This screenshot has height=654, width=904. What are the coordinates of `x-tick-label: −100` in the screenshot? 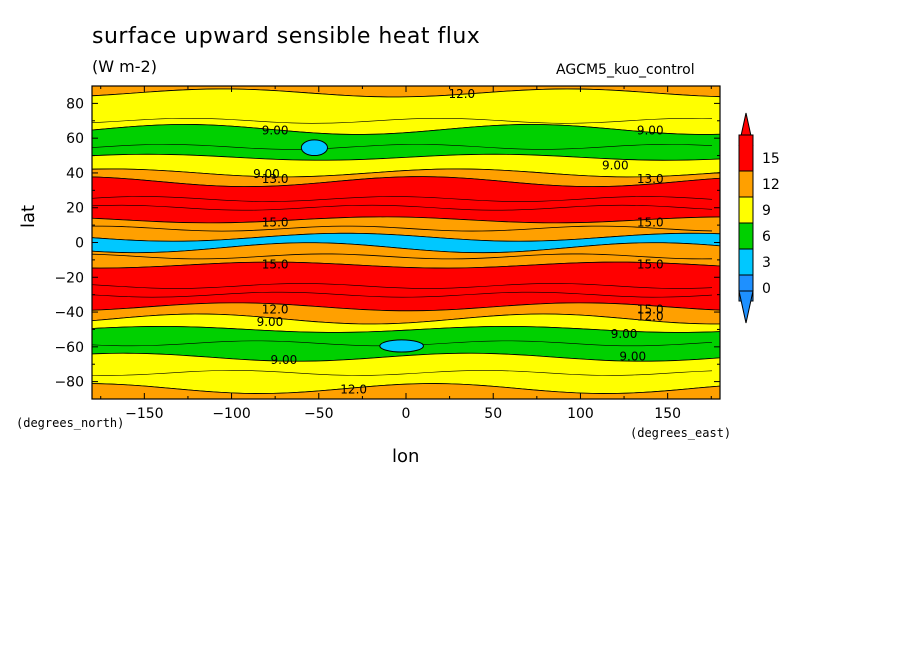 It's located at (231, 414).